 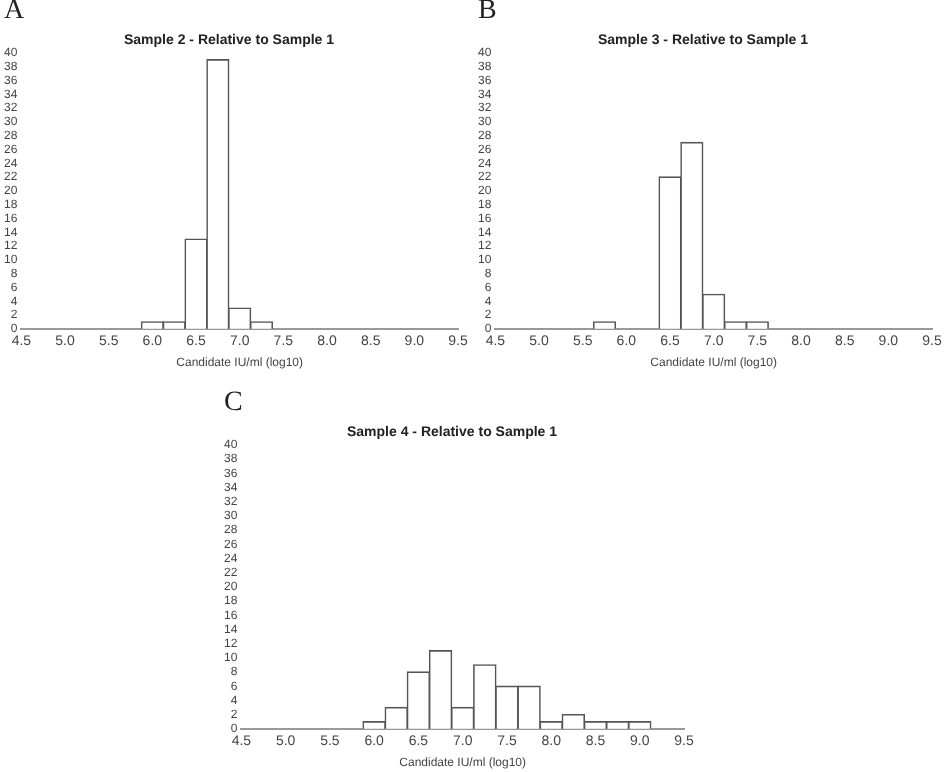 What do you see at coordinates (14, 14) in the screenshot?
I see `text: A` at bounding box center [14, 14].